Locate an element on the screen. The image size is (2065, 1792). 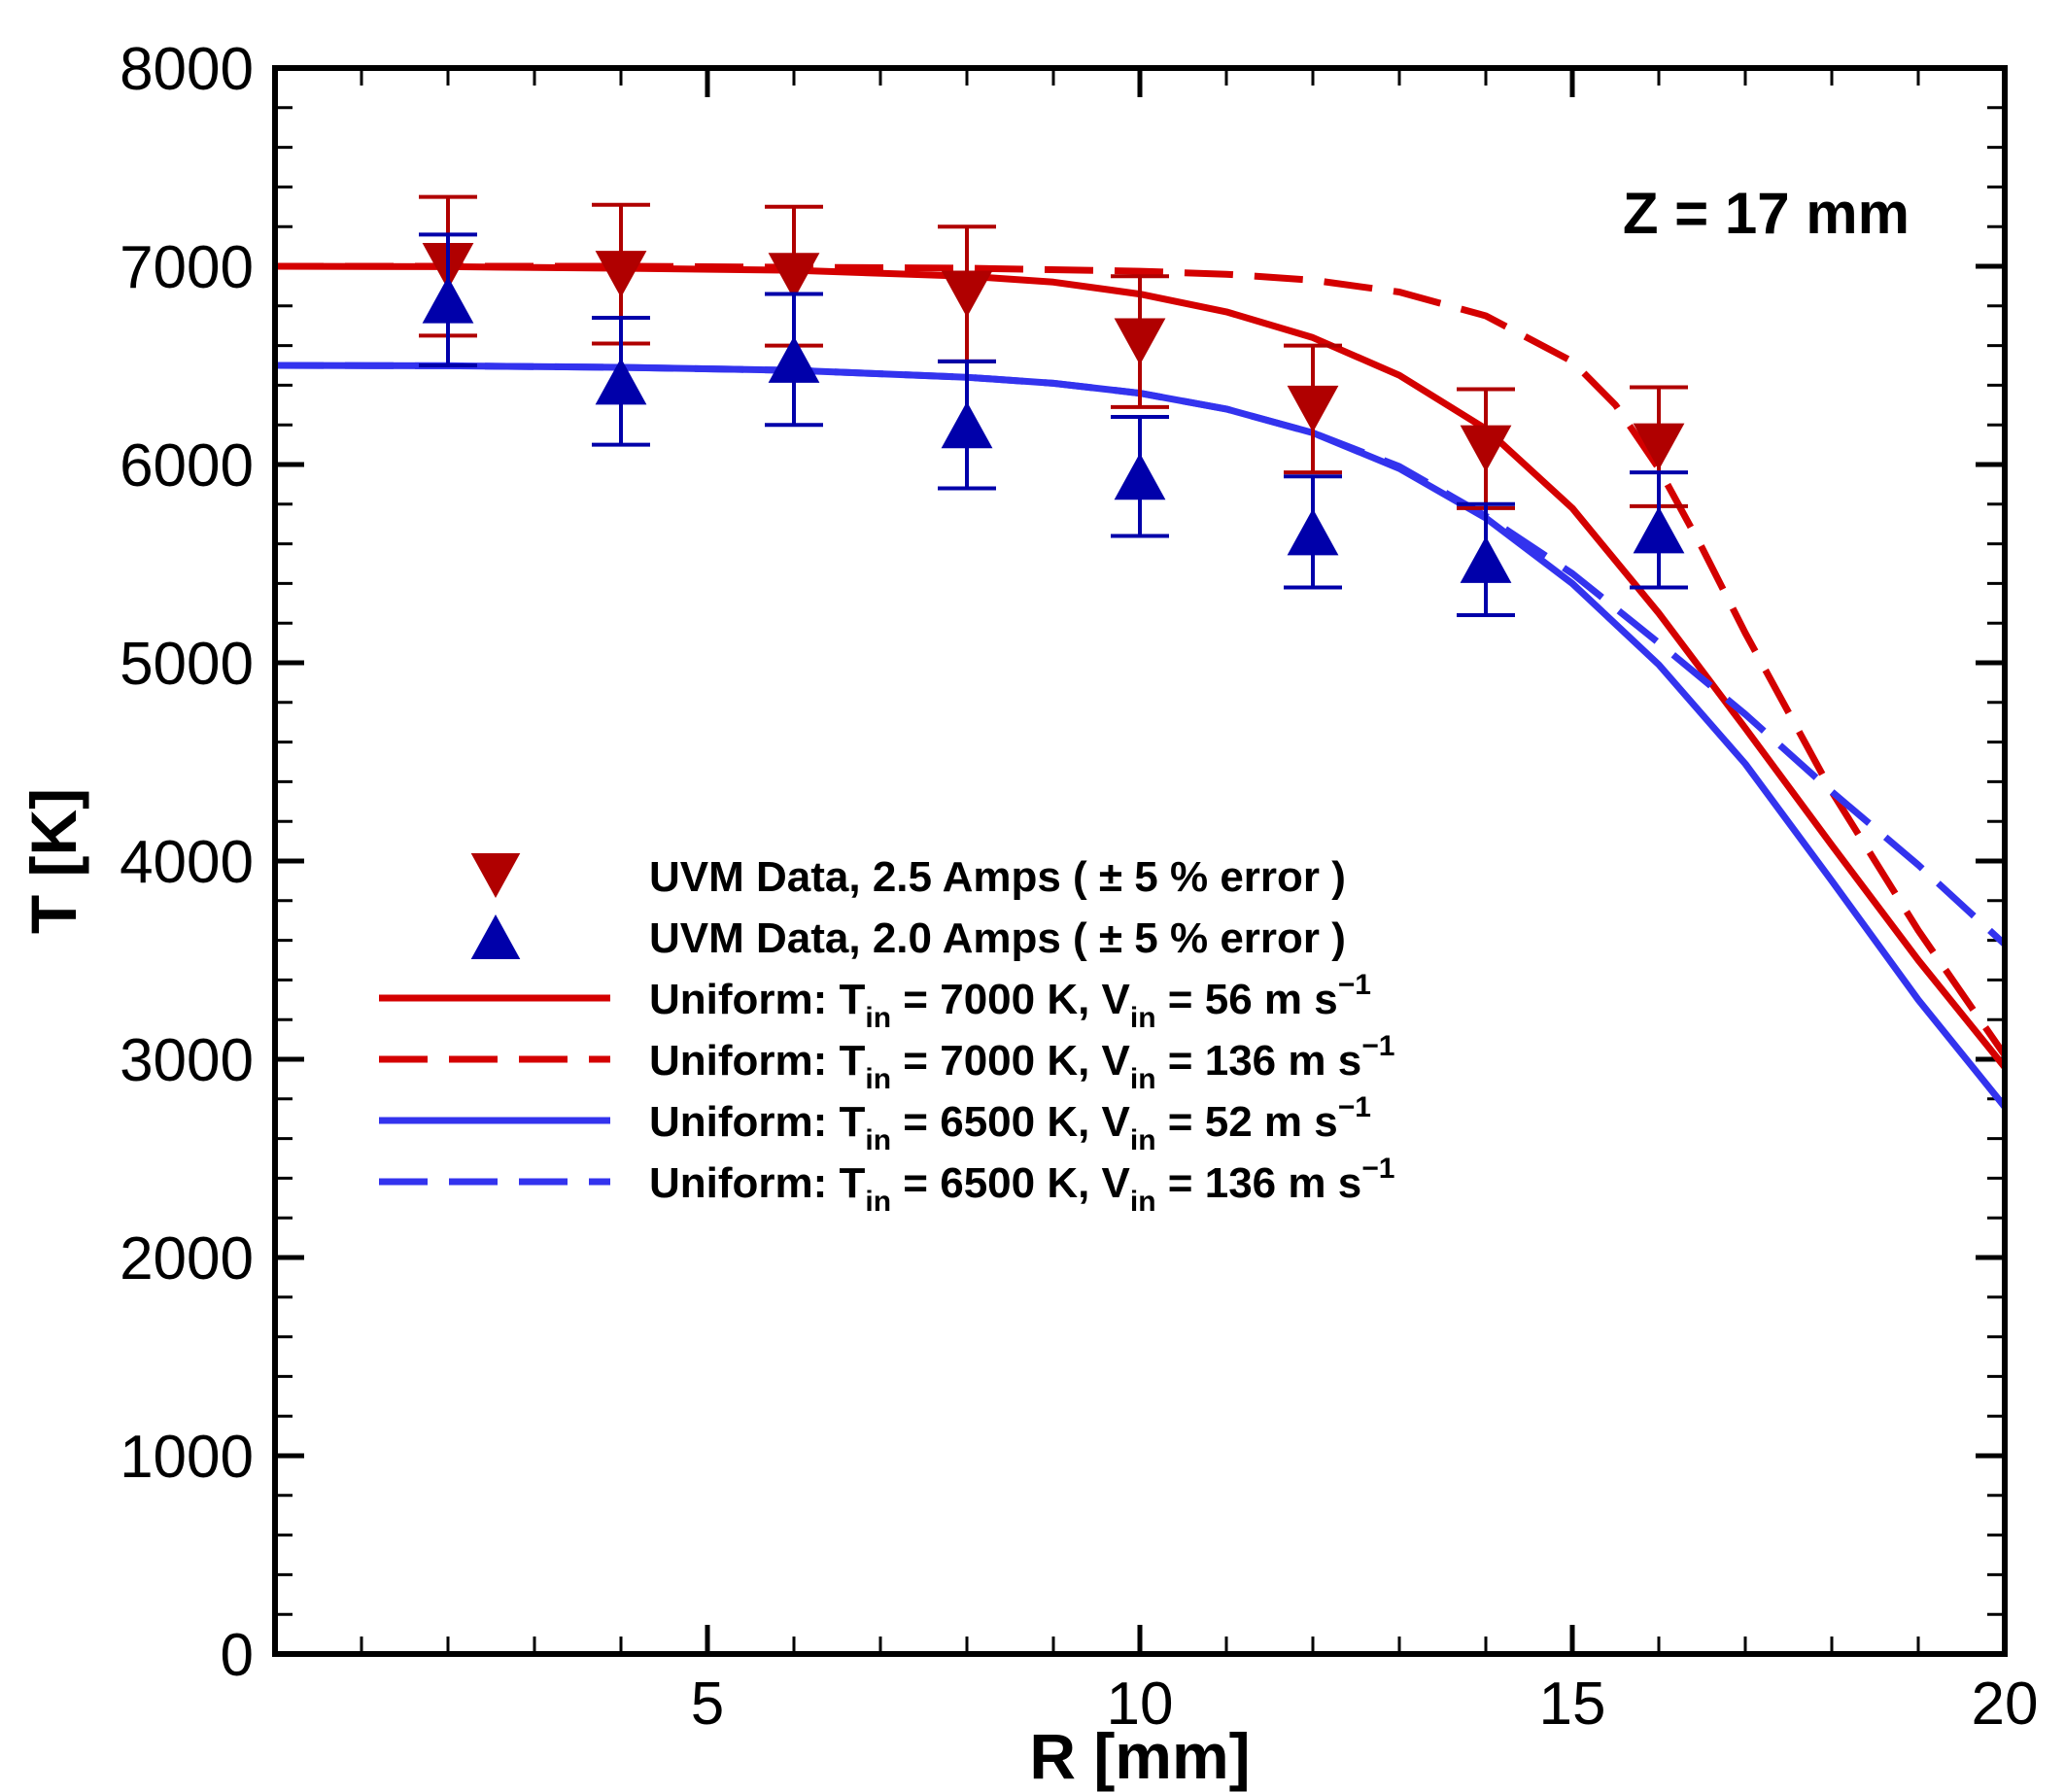
legend-label: Uniform: Tin = 7000 K, Vin = 56 m s−1 is located at coordinates (1010, 1002).